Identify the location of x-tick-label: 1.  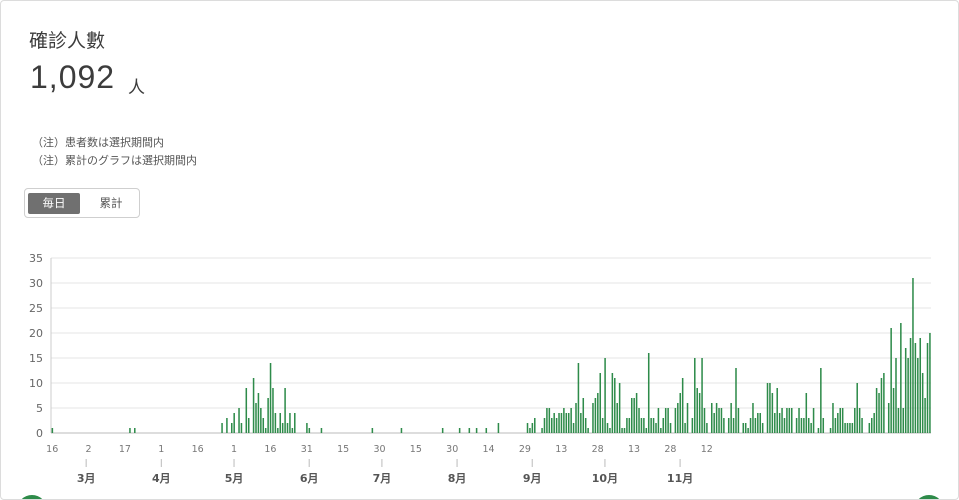
(234, 449).